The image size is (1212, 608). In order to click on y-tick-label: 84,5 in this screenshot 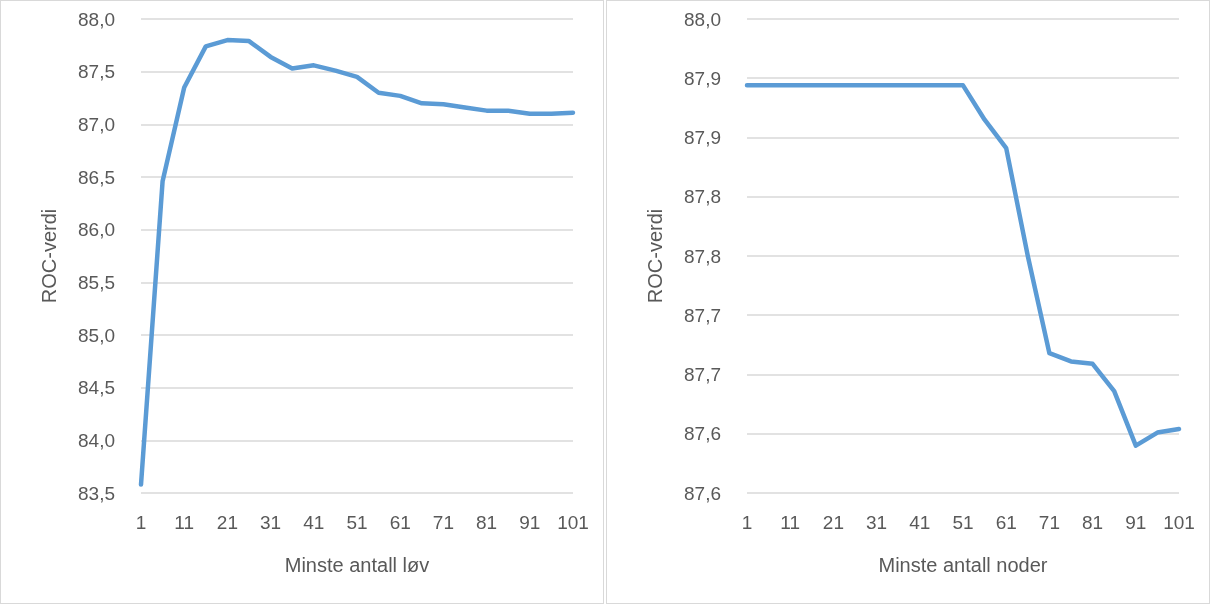, I will do `click(96, 388)`.